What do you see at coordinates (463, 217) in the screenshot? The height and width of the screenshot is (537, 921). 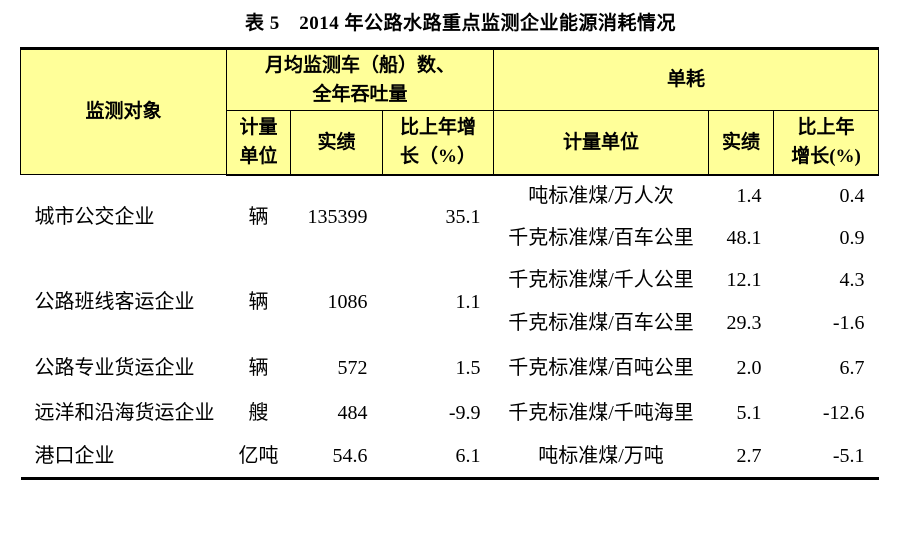 I see `row-fleet-growth: 35.1` at bounding box center [463, 217].